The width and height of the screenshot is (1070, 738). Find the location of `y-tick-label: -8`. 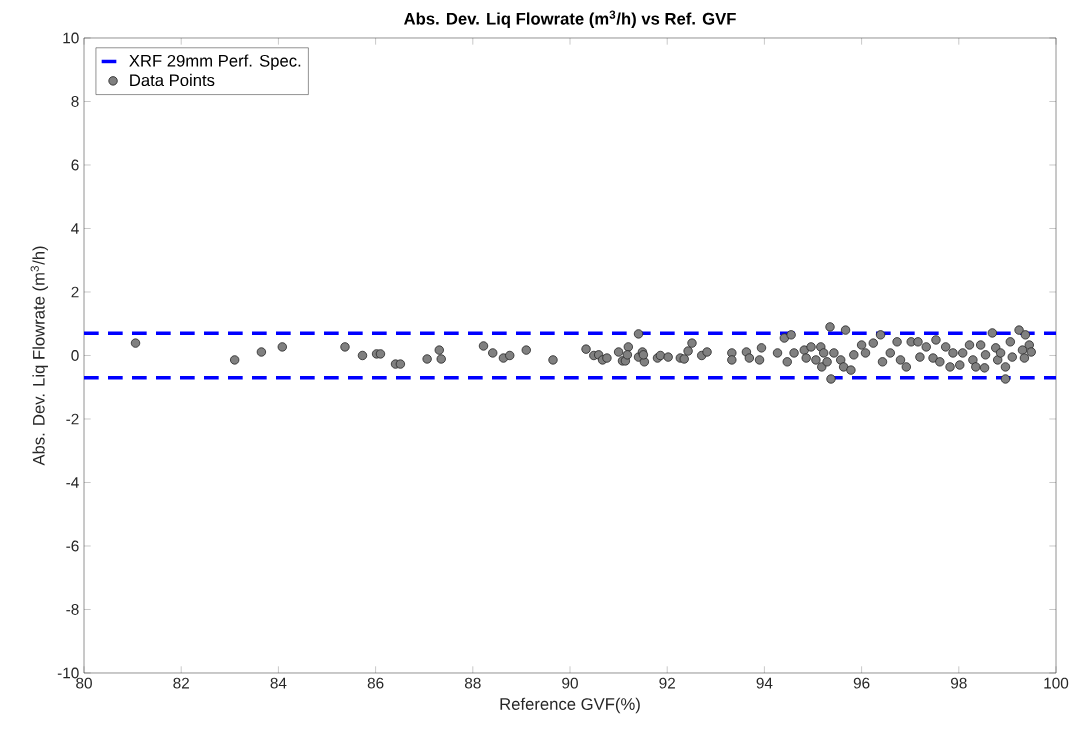

y-tick-label: -8 is located at coordinates (72, 609).